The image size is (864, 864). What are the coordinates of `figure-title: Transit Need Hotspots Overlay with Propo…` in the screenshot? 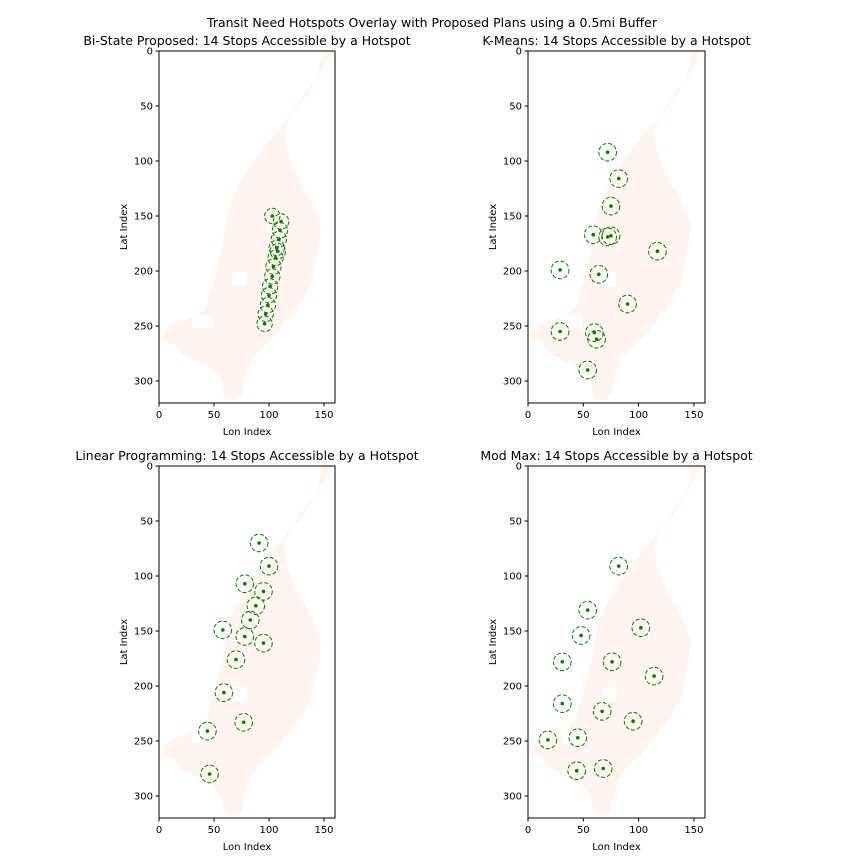 It's located at (432, 22).